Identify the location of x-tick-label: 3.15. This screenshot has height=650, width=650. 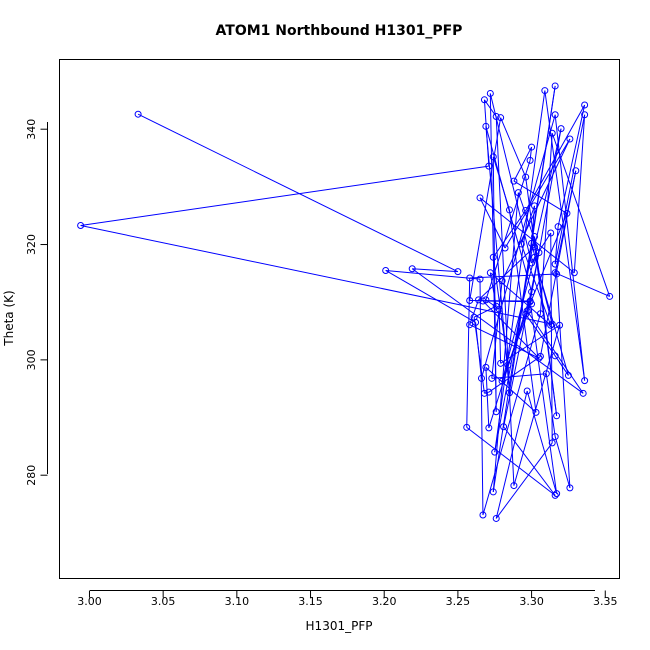
(310, 601).